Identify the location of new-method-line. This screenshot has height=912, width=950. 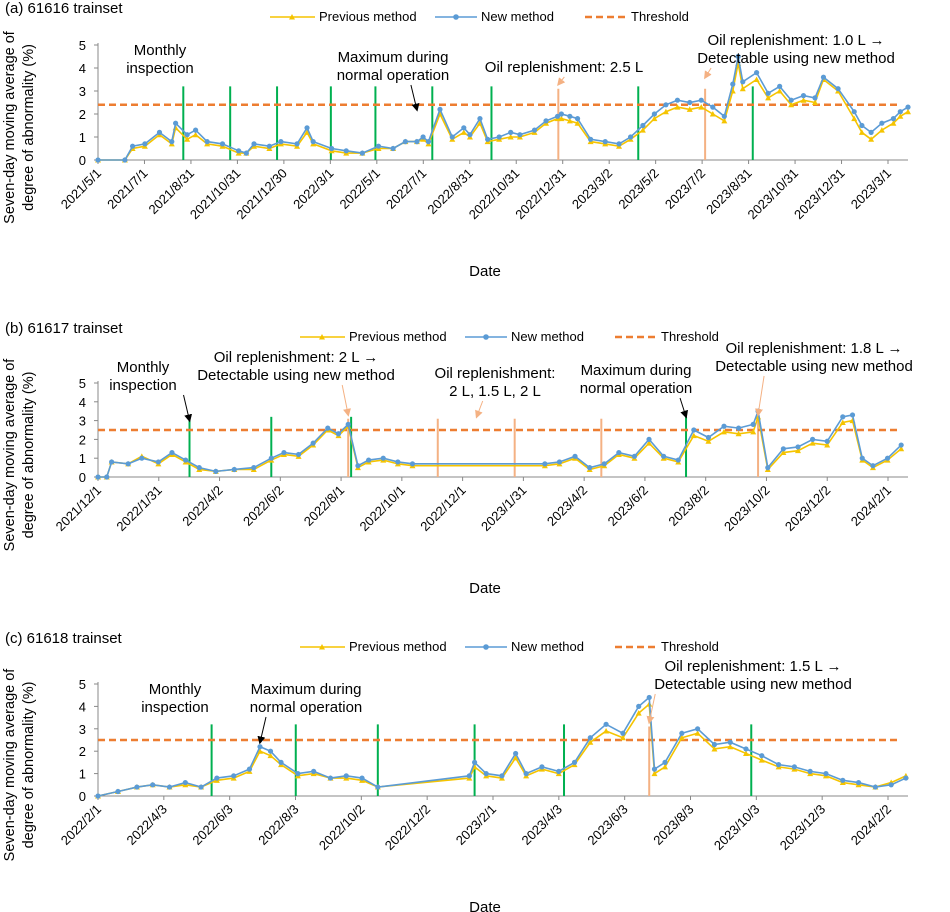
(500, 443).